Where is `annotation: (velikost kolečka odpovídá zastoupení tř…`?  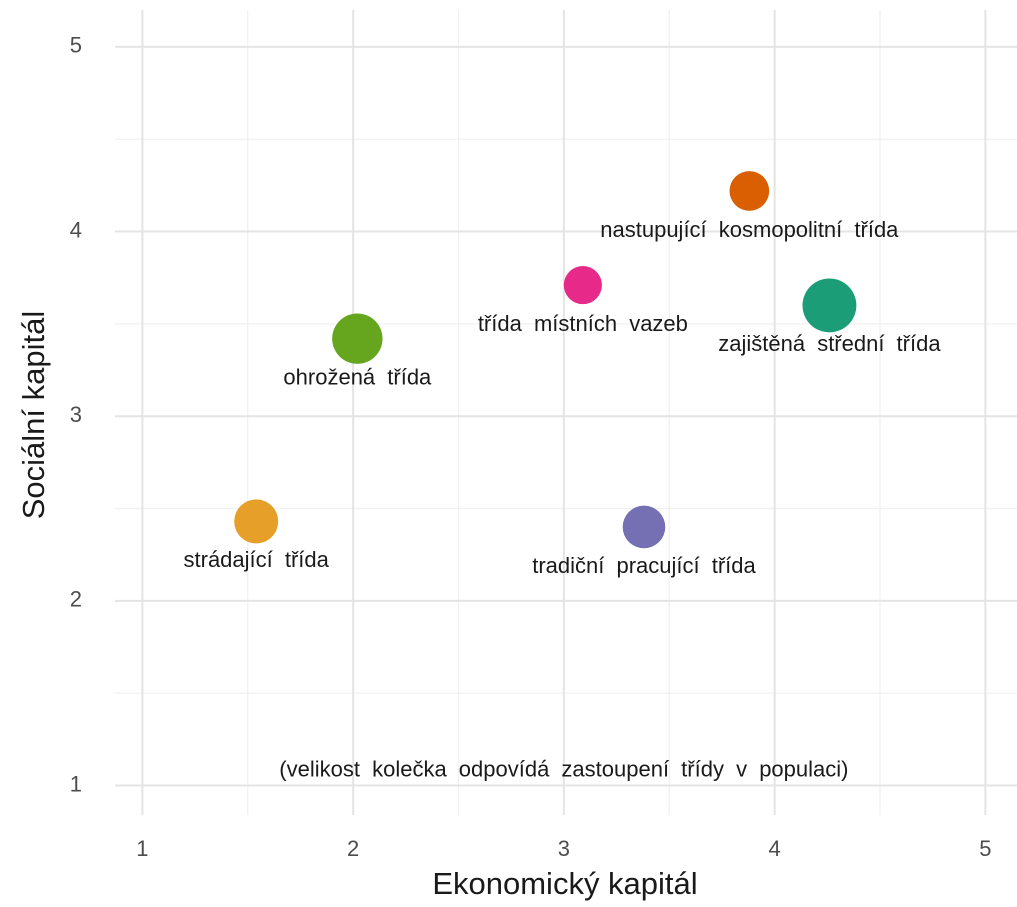 annotation: (velikost kolečka odpovídá zastoupení tř… is located at coordinates (563, 769).